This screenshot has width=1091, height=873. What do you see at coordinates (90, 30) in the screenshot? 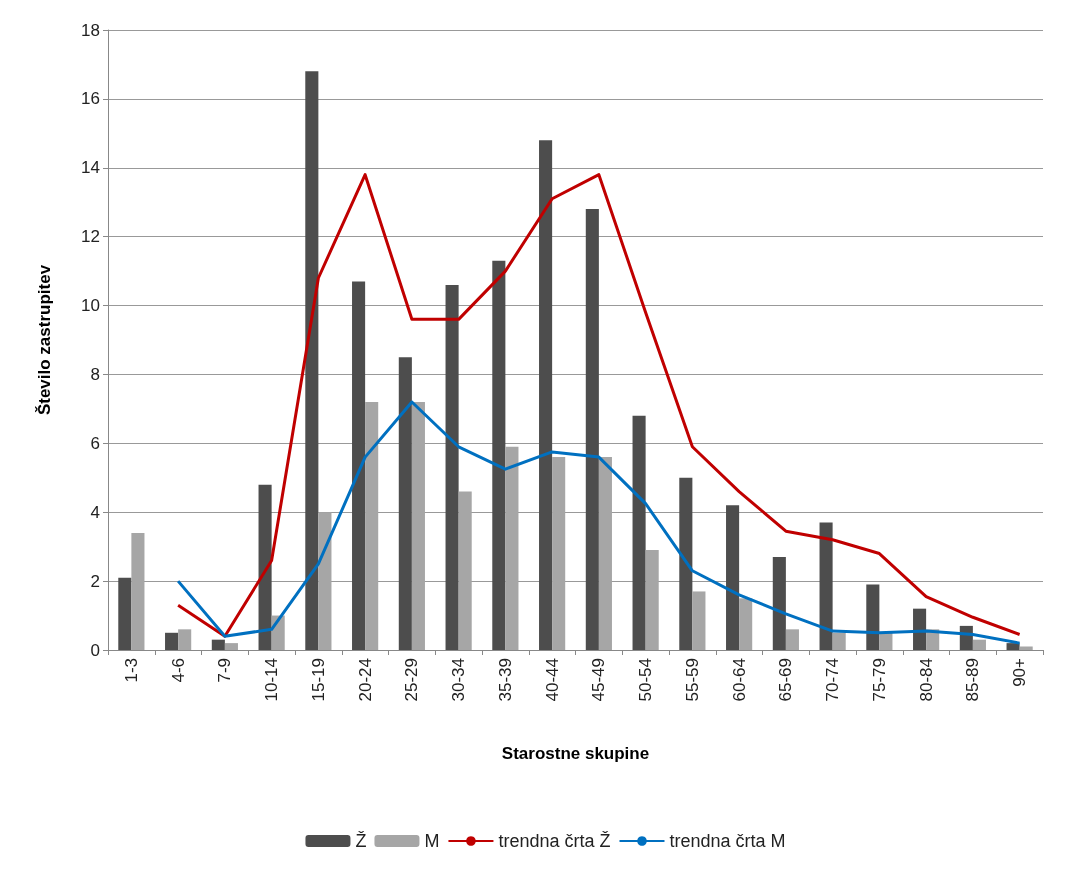
I see `y-tick-label: 18` at bounding box center [90, 30].